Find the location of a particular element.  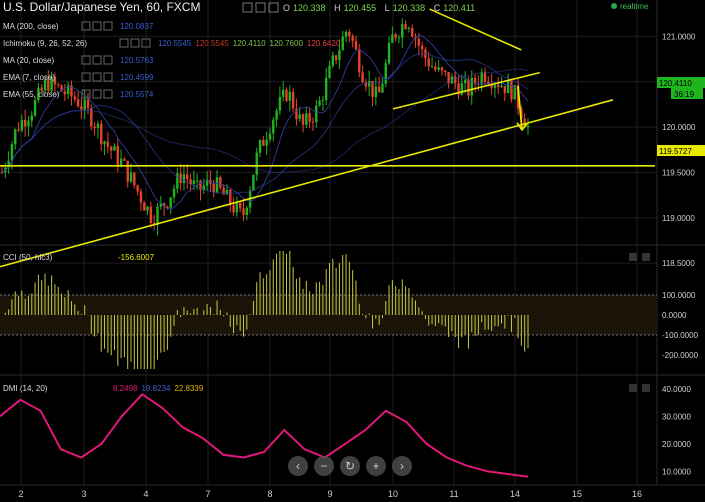

time-axis: 2 3 4 7 8 9 10 11 14 15 16 is located at coordinates (330, 494).